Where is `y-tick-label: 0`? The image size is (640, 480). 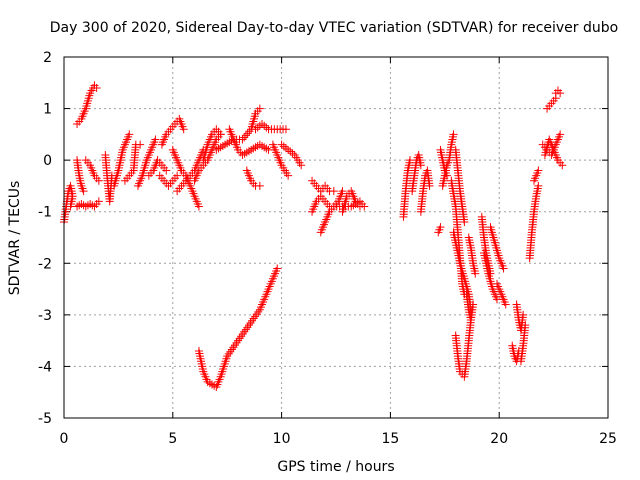 y-tick-label: 0 is located at coordinates (47, 161).